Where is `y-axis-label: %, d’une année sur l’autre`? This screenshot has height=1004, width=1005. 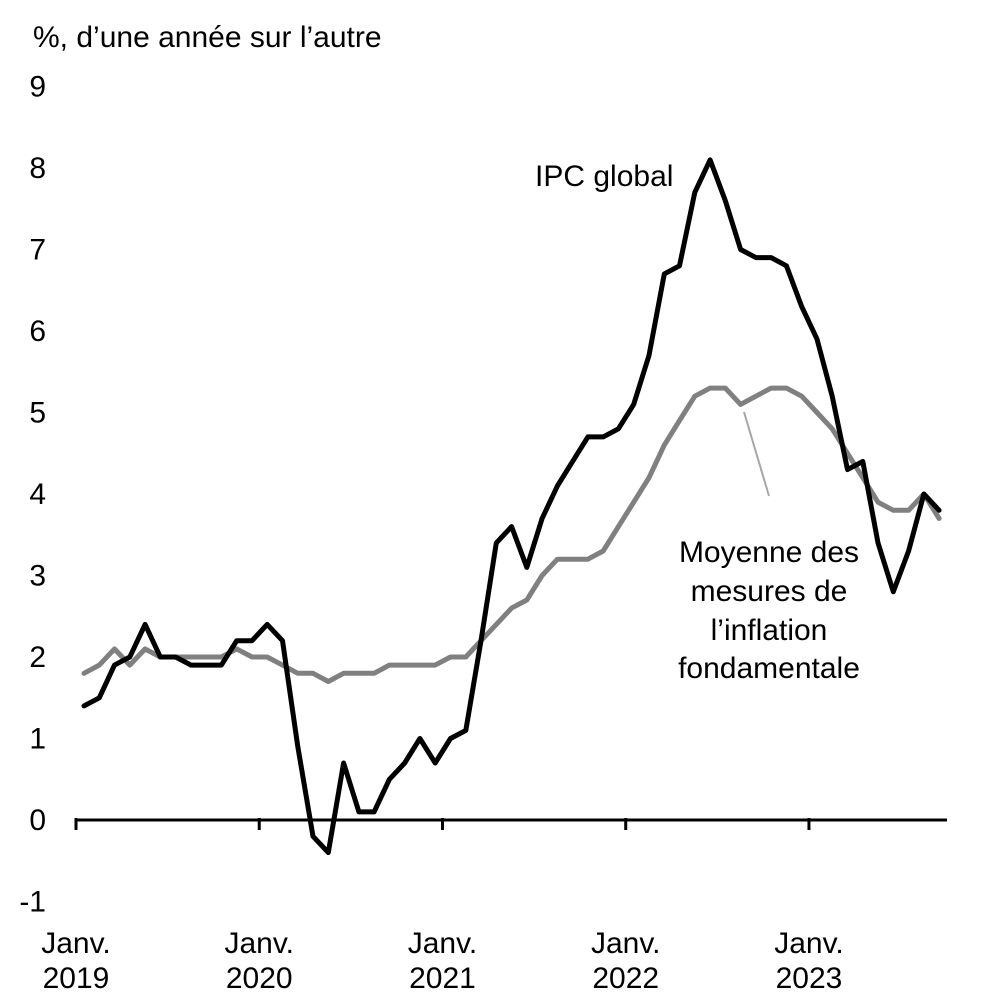
y-axis-label: %, d’une année sur l’autre is located at coordinates (207, 37).